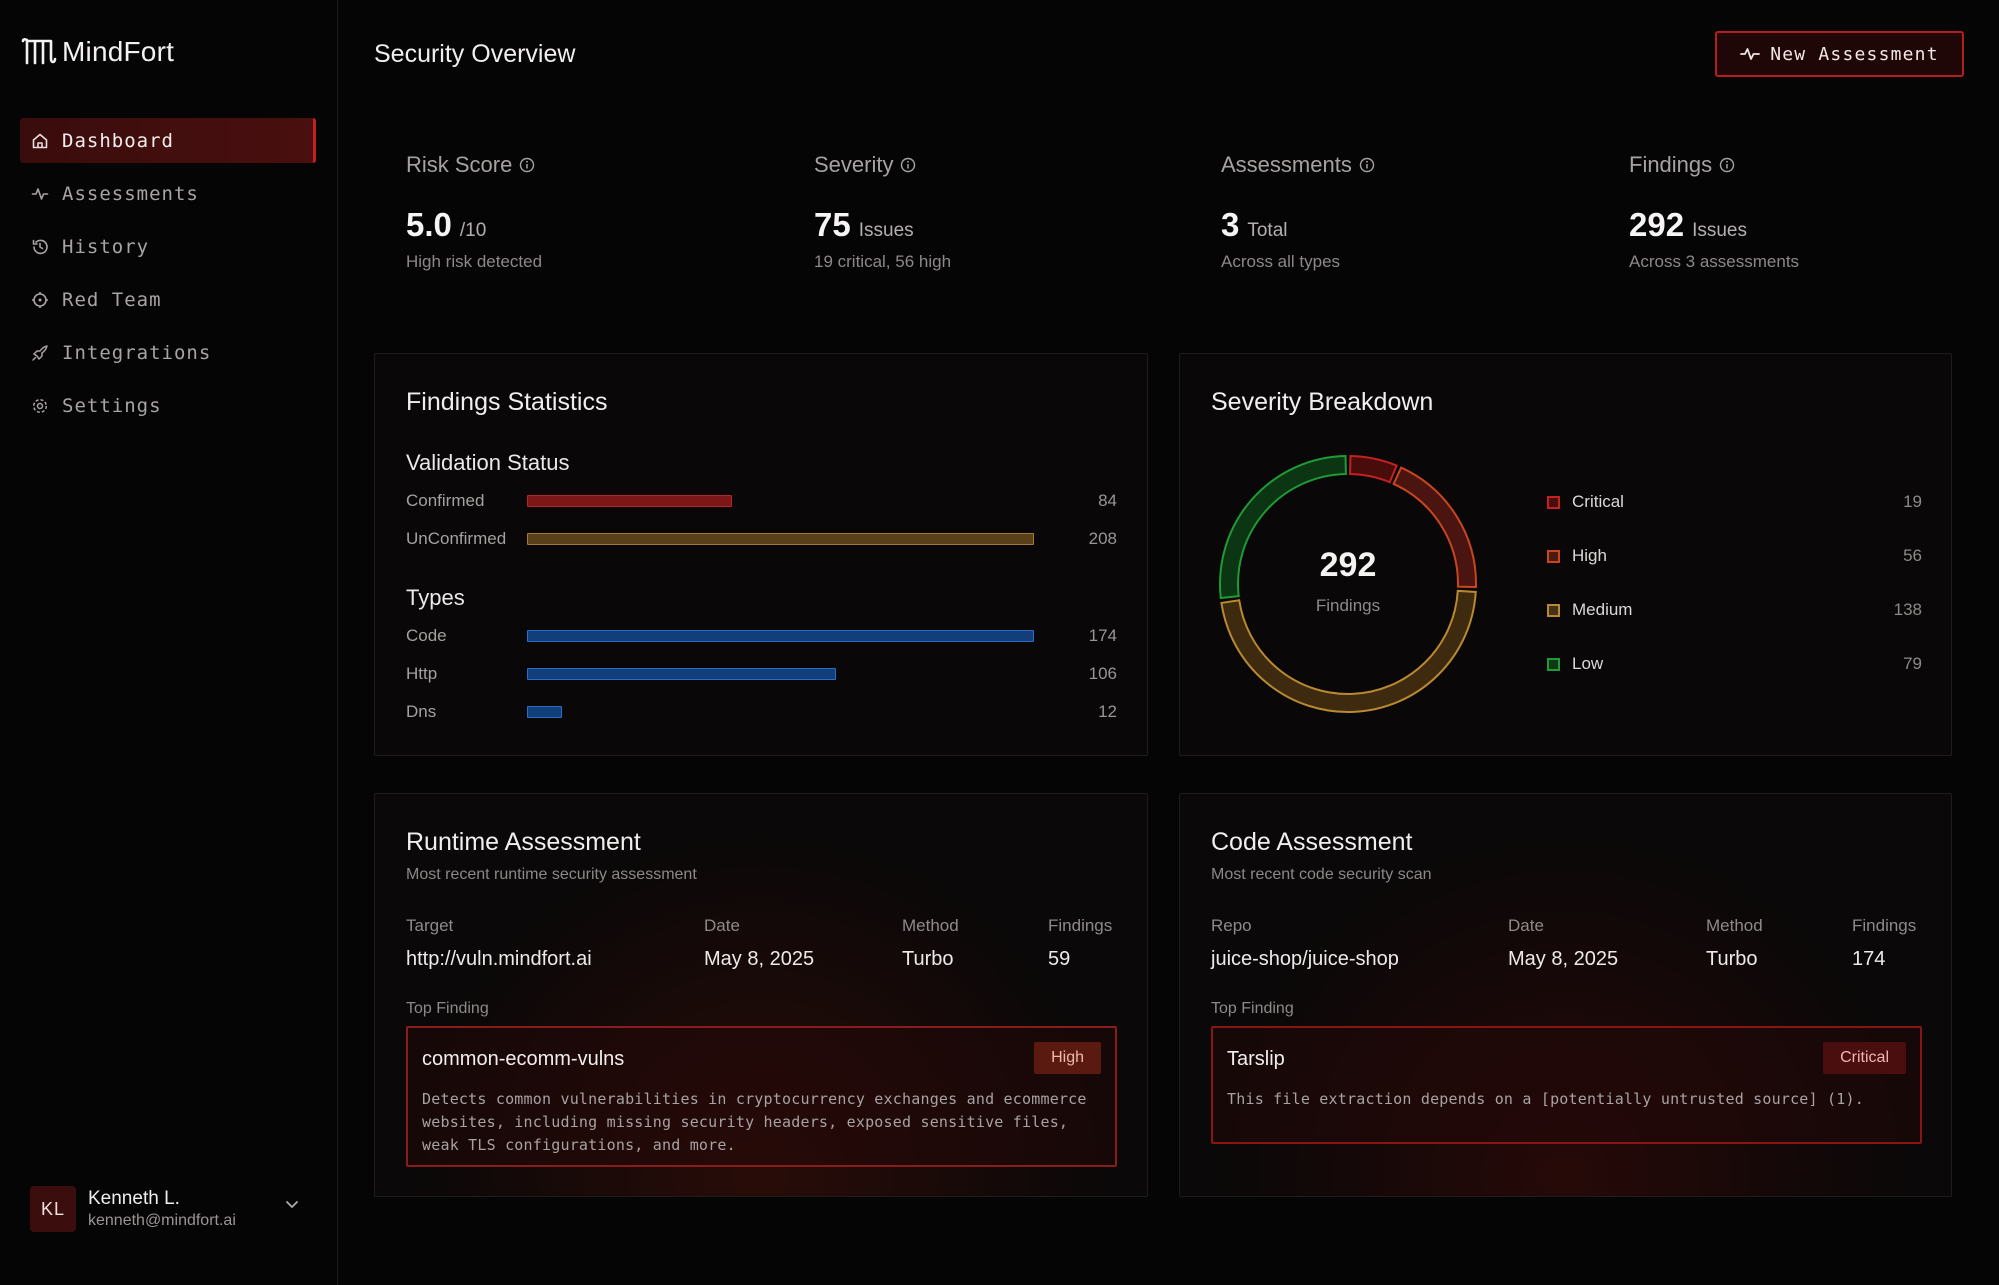  I want to click on chevron-down-icon, so click(292, 1204).